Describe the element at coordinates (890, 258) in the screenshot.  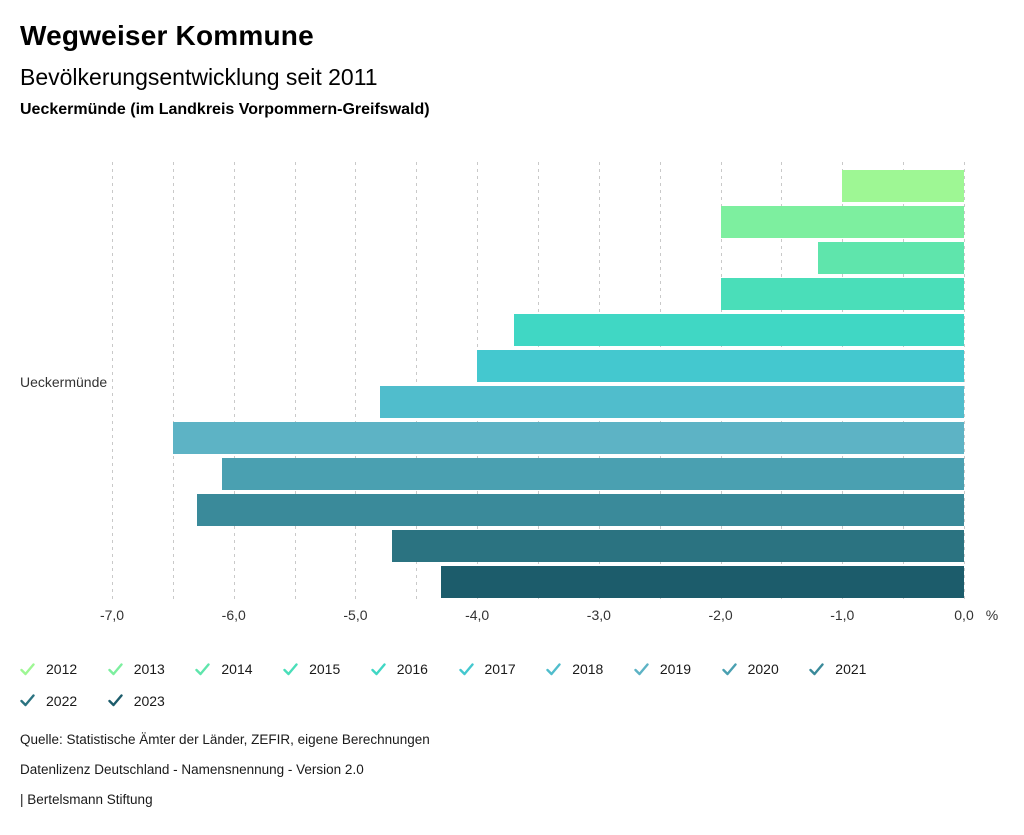
I see `bar-2014` at that location.